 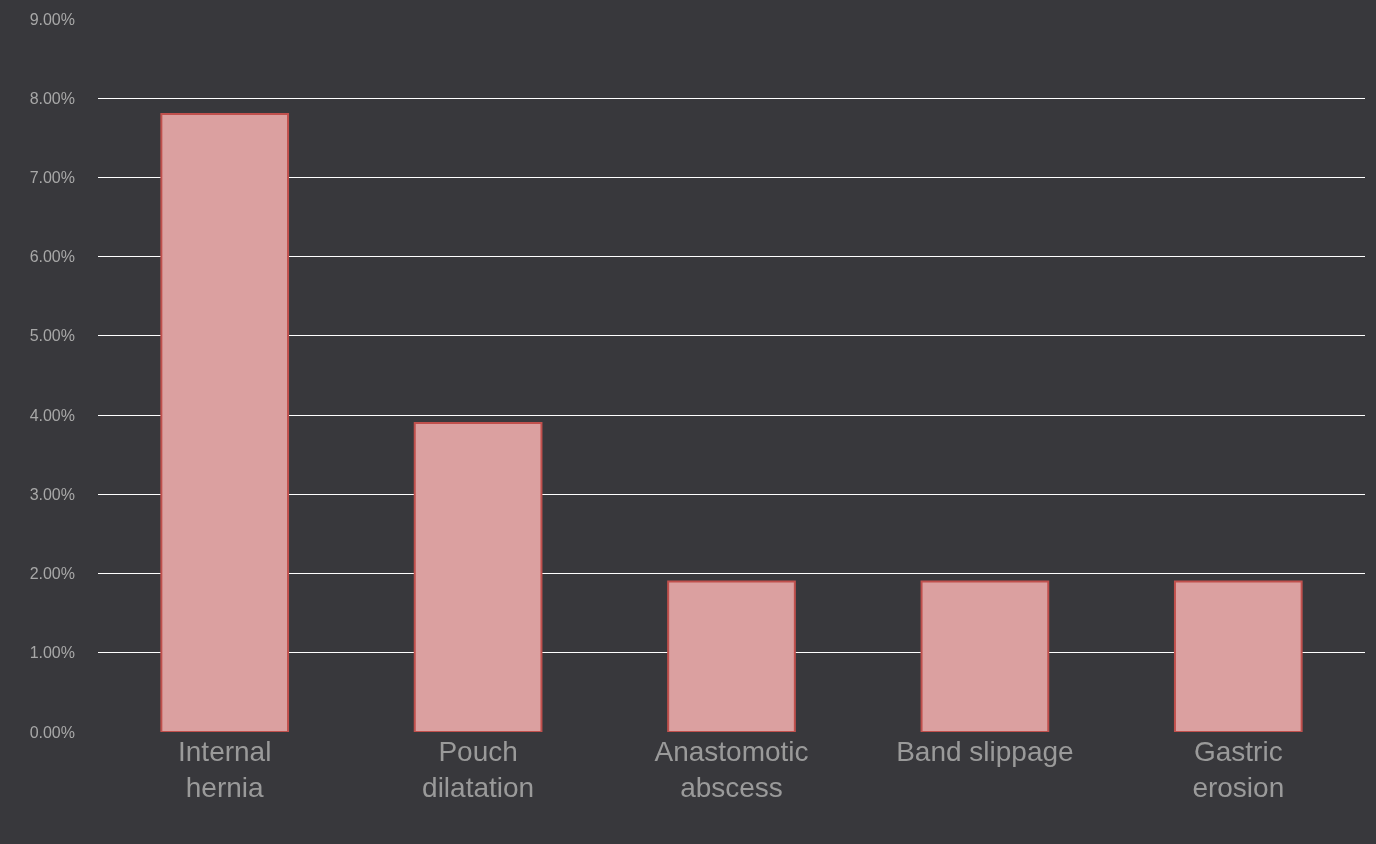 What do you see at coordinates (1238, 770) in the screenshot?
I see `x-tick-label: Gastric erosion` at bounding box center [1238, 770].